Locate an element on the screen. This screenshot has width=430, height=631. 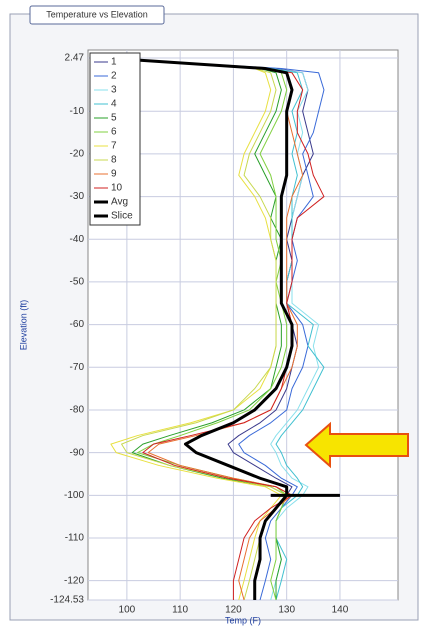
y-axis-title: Elevation (ft) is located at coordinates (23, 325).